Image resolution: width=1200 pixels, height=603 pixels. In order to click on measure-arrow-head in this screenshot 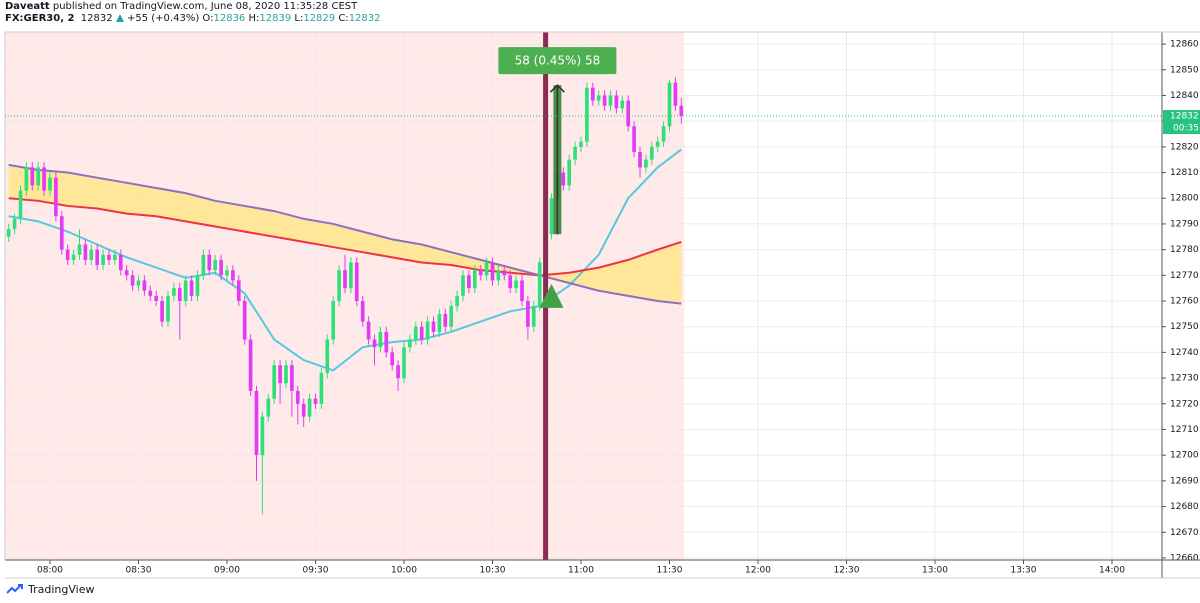, I will do `click(557, 88)`.